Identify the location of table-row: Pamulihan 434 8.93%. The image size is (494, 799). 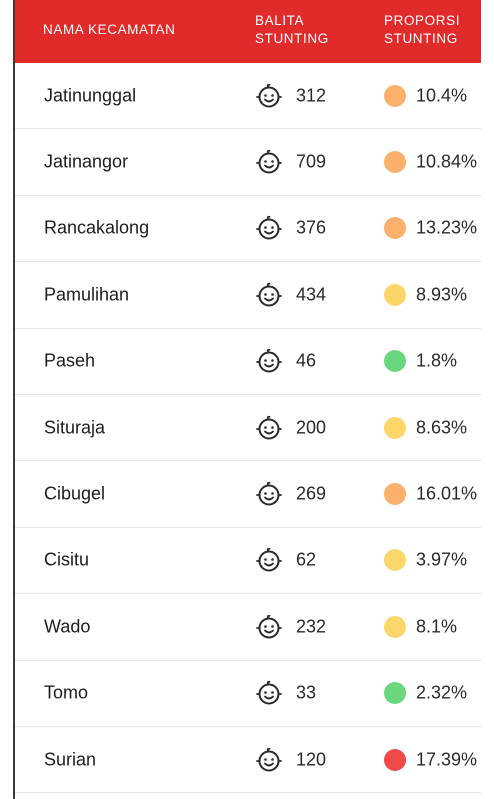
(248, 295).